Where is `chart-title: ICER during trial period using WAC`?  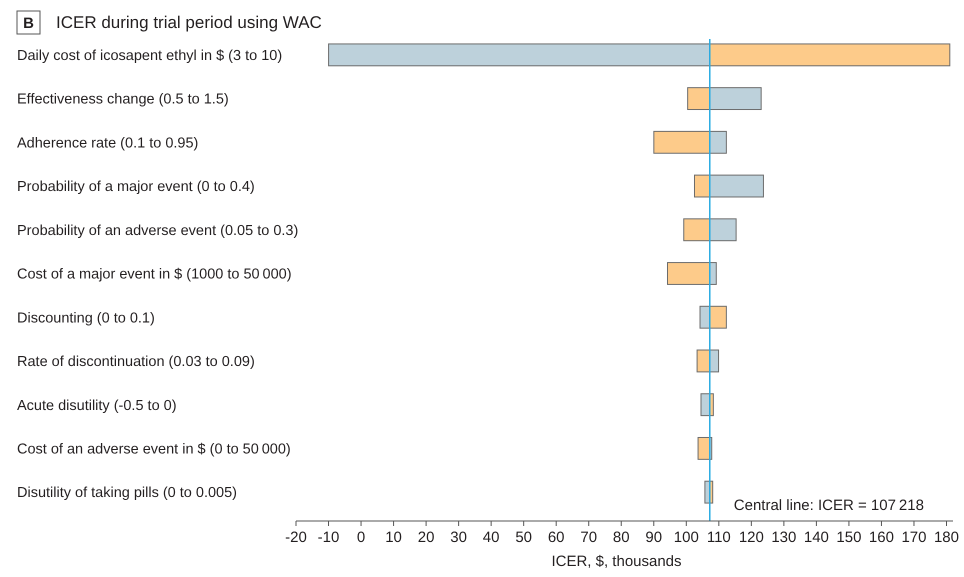 chart-title: ICER during trial period using WAC is located at coordinates (189, 22).